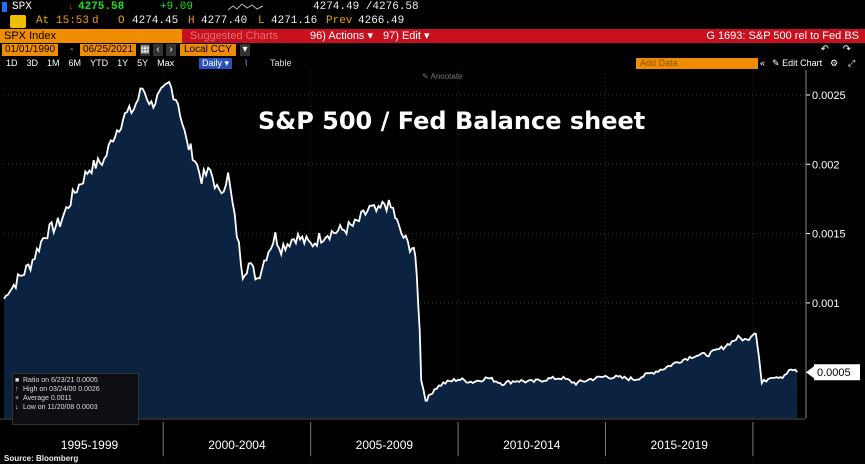 The height and width of the screenshot is (464, 865). Describe the element at coordinates (826, 165) in the screenshot. I see `y-tick-label: 0.002` at that location.